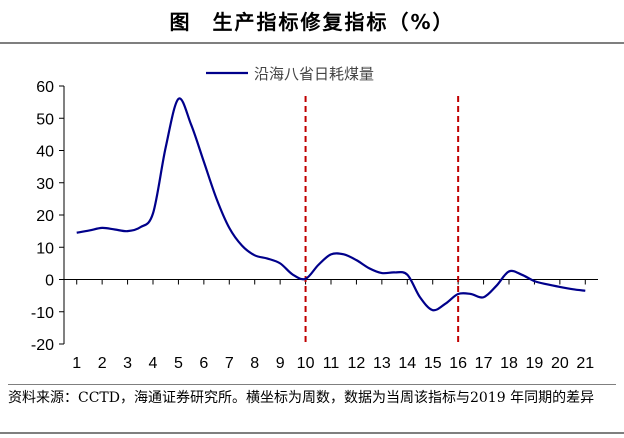 The width and height of the screenshot is (624, 438). I want to click on chart-title: 图 生产指标修复指标（%）, so click(312, 20).